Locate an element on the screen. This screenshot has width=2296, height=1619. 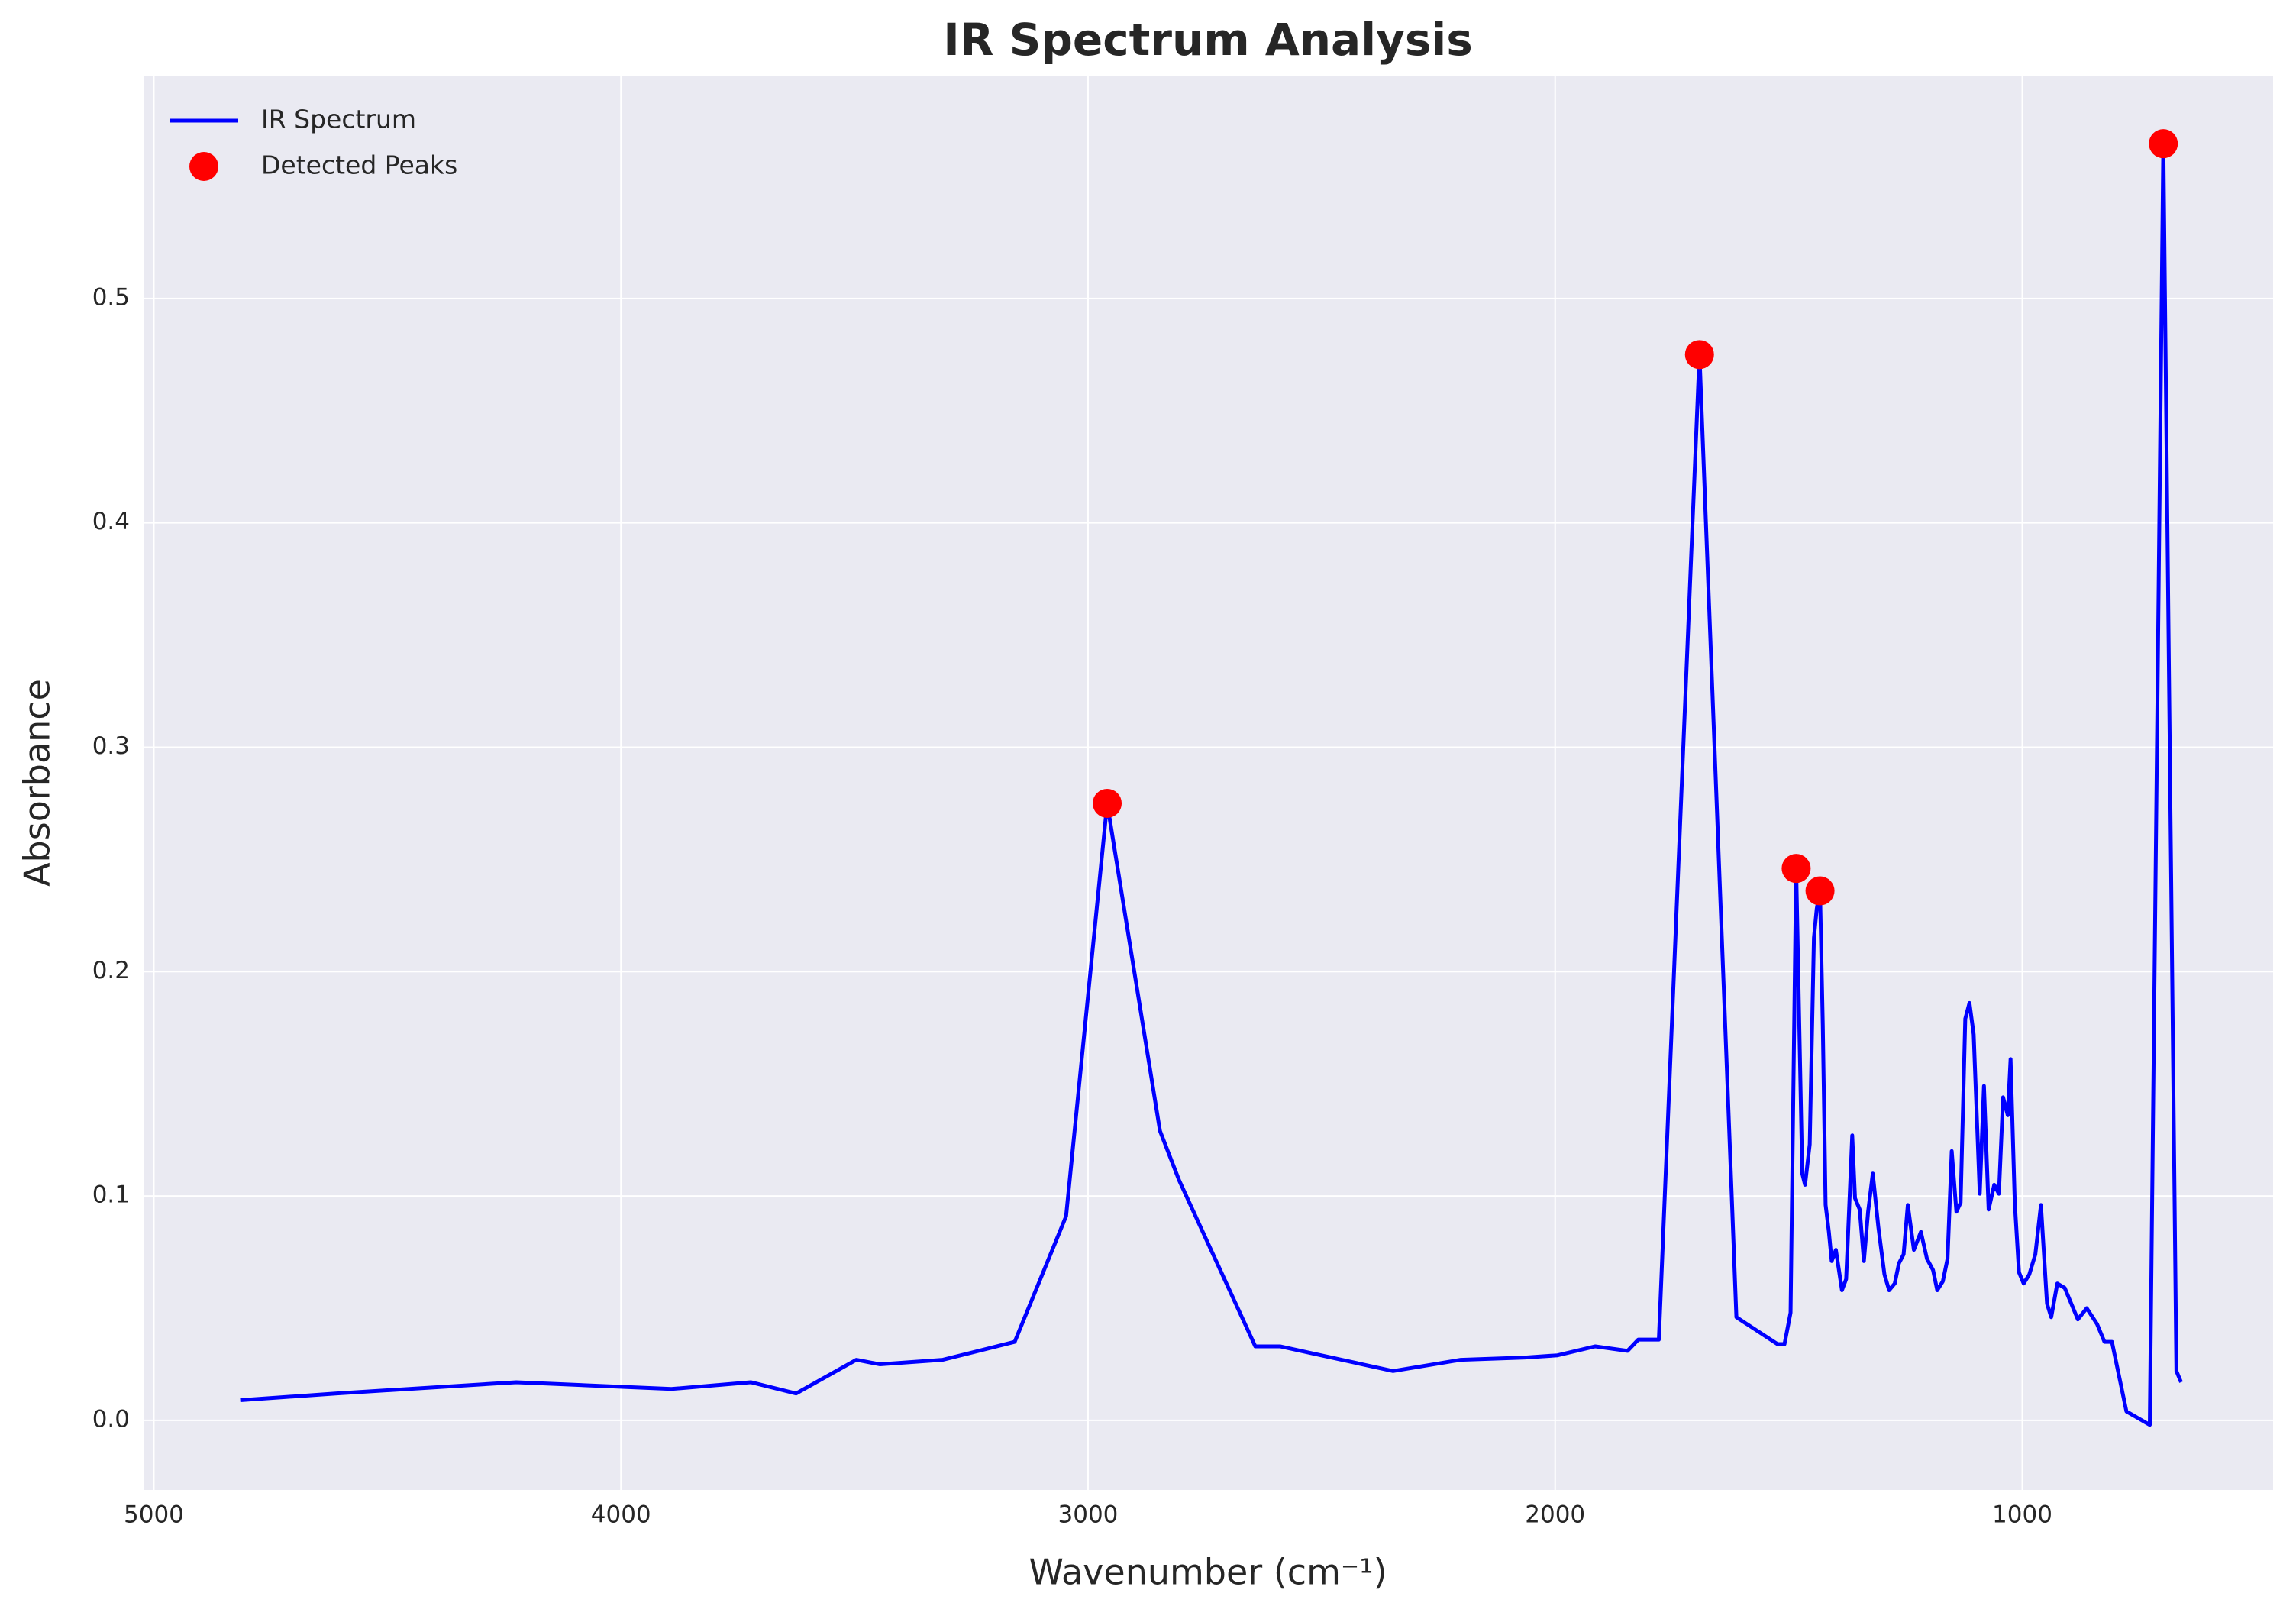
legend-label: IR Spectrum is located at coordinates (338, 120).